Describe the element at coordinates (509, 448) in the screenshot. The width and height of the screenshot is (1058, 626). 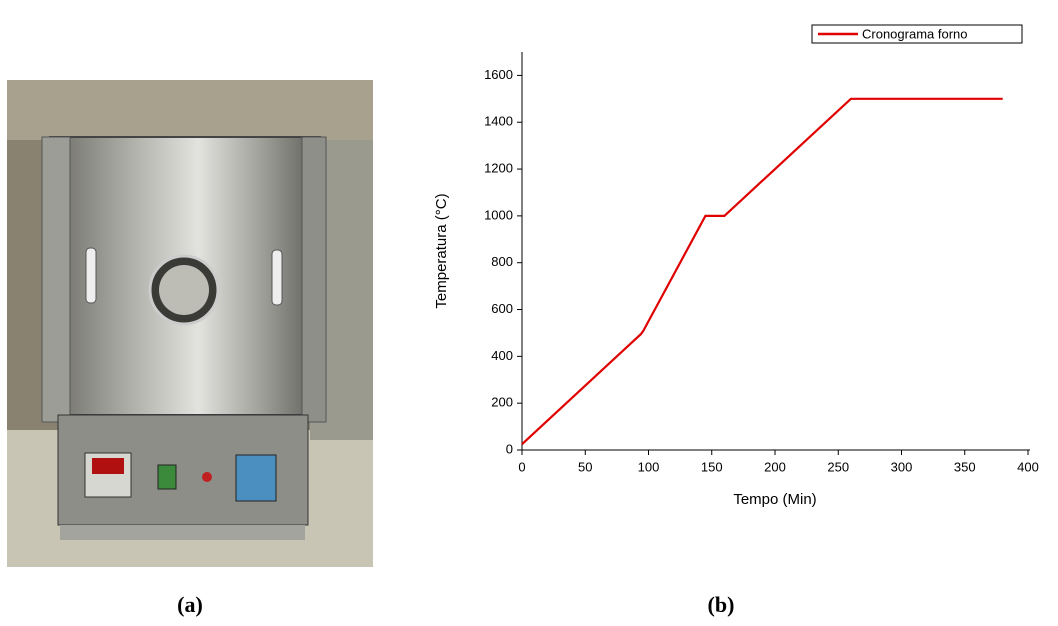
I see `y-tick-label: 0` at that location.